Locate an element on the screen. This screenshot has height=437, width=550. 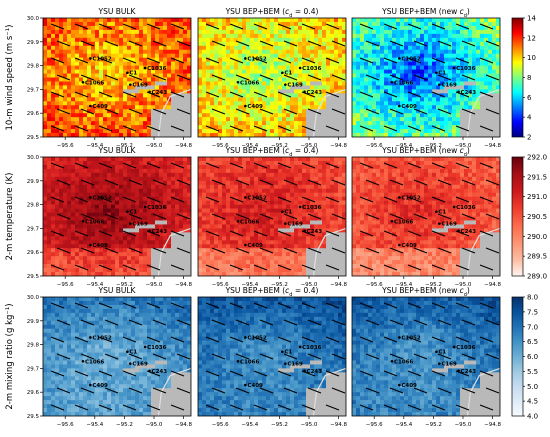
colorbar-tick-label: 289.5 is located at coordinates (537, 257).